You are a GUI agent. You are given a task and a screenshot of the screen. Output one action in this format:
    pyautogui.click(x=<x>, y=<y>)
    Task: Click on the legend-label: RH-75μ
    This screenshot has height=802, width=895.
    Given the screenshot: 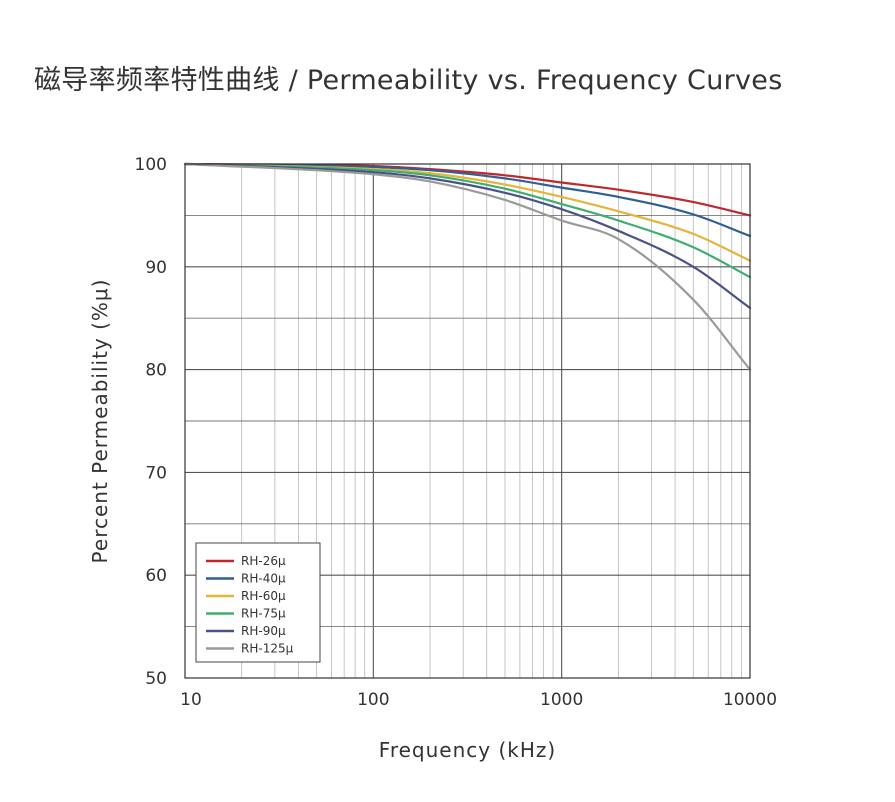 What is the action you would take?
    pyautogui.click(x=263, y=614)
    